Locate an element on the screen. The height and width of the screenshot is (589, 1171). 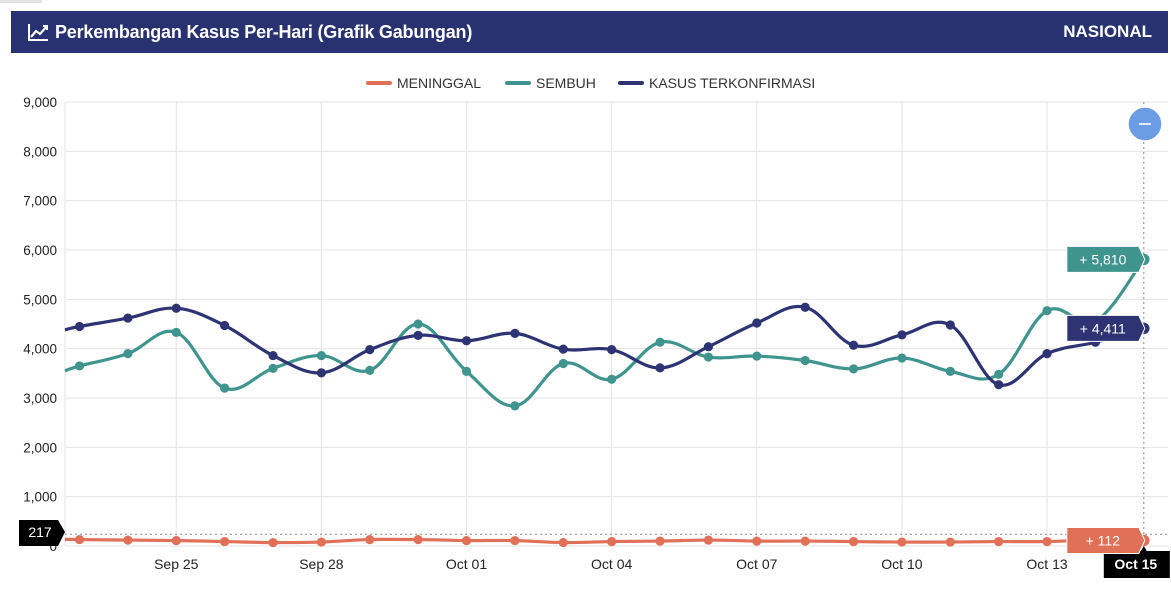
region-label: NASIONAL is located at coordinates (1107, 31).